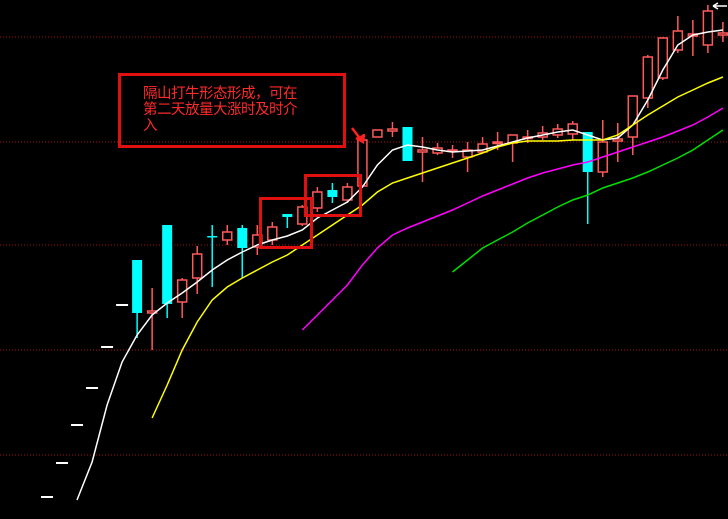 The width and height of the screenshot is (728, 519). What do you see at coordinates (220, 110) in the screenshot?
I see `annotation-line-2: 第二天放量大涨时及时介` at bounding box center [220, 110].